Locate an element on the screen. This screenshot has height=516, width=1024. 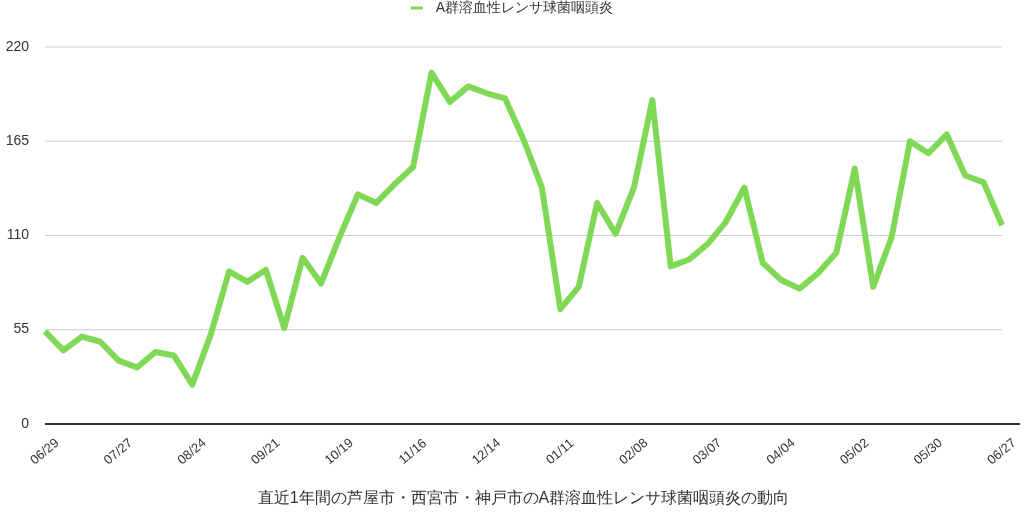
legend: A群溶血性レンサ球菌咽頭炎 is located at coordinates (512, 7).